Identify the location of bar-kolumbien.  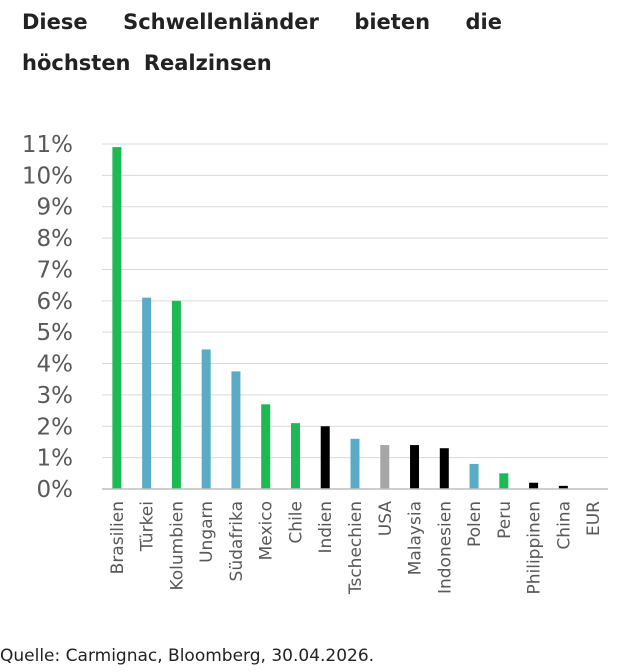
(176, 394).